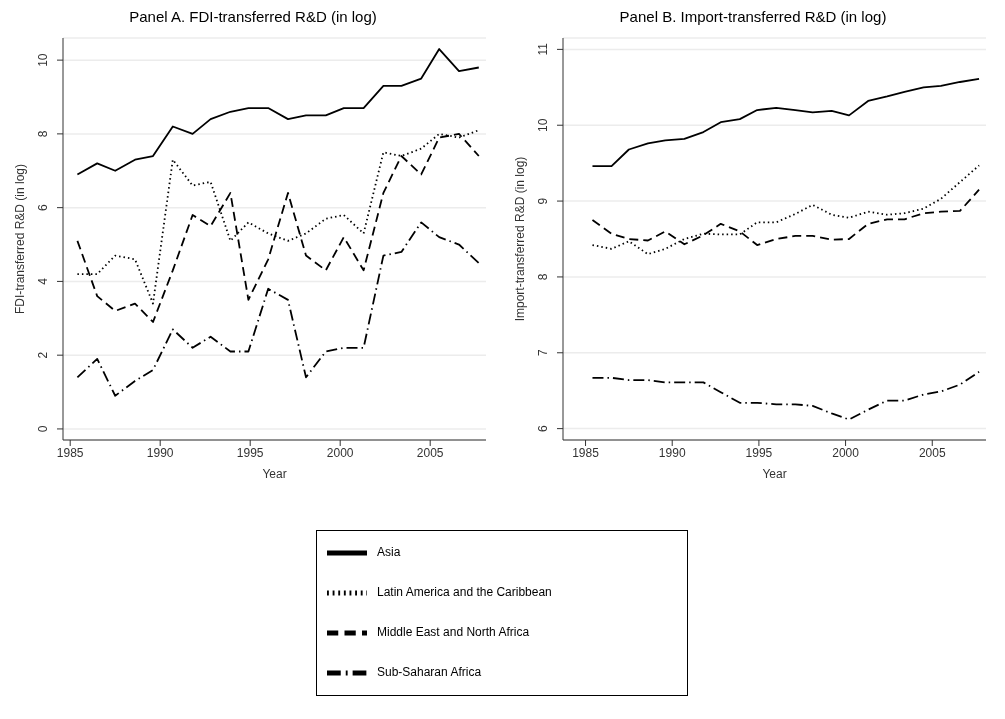 The width and height of the screenshot is (1005, 719). What do you see at coordinates (389, 552) in the screenshot?
I see `legend-label: Asia` at bounding box center [389, 552].